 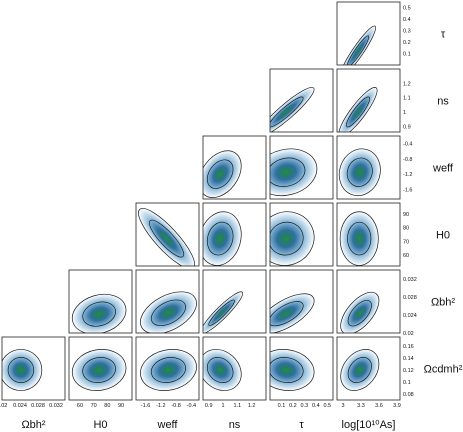 I want to click on panel-weff-vs-tau, so click(x=301, y=167).